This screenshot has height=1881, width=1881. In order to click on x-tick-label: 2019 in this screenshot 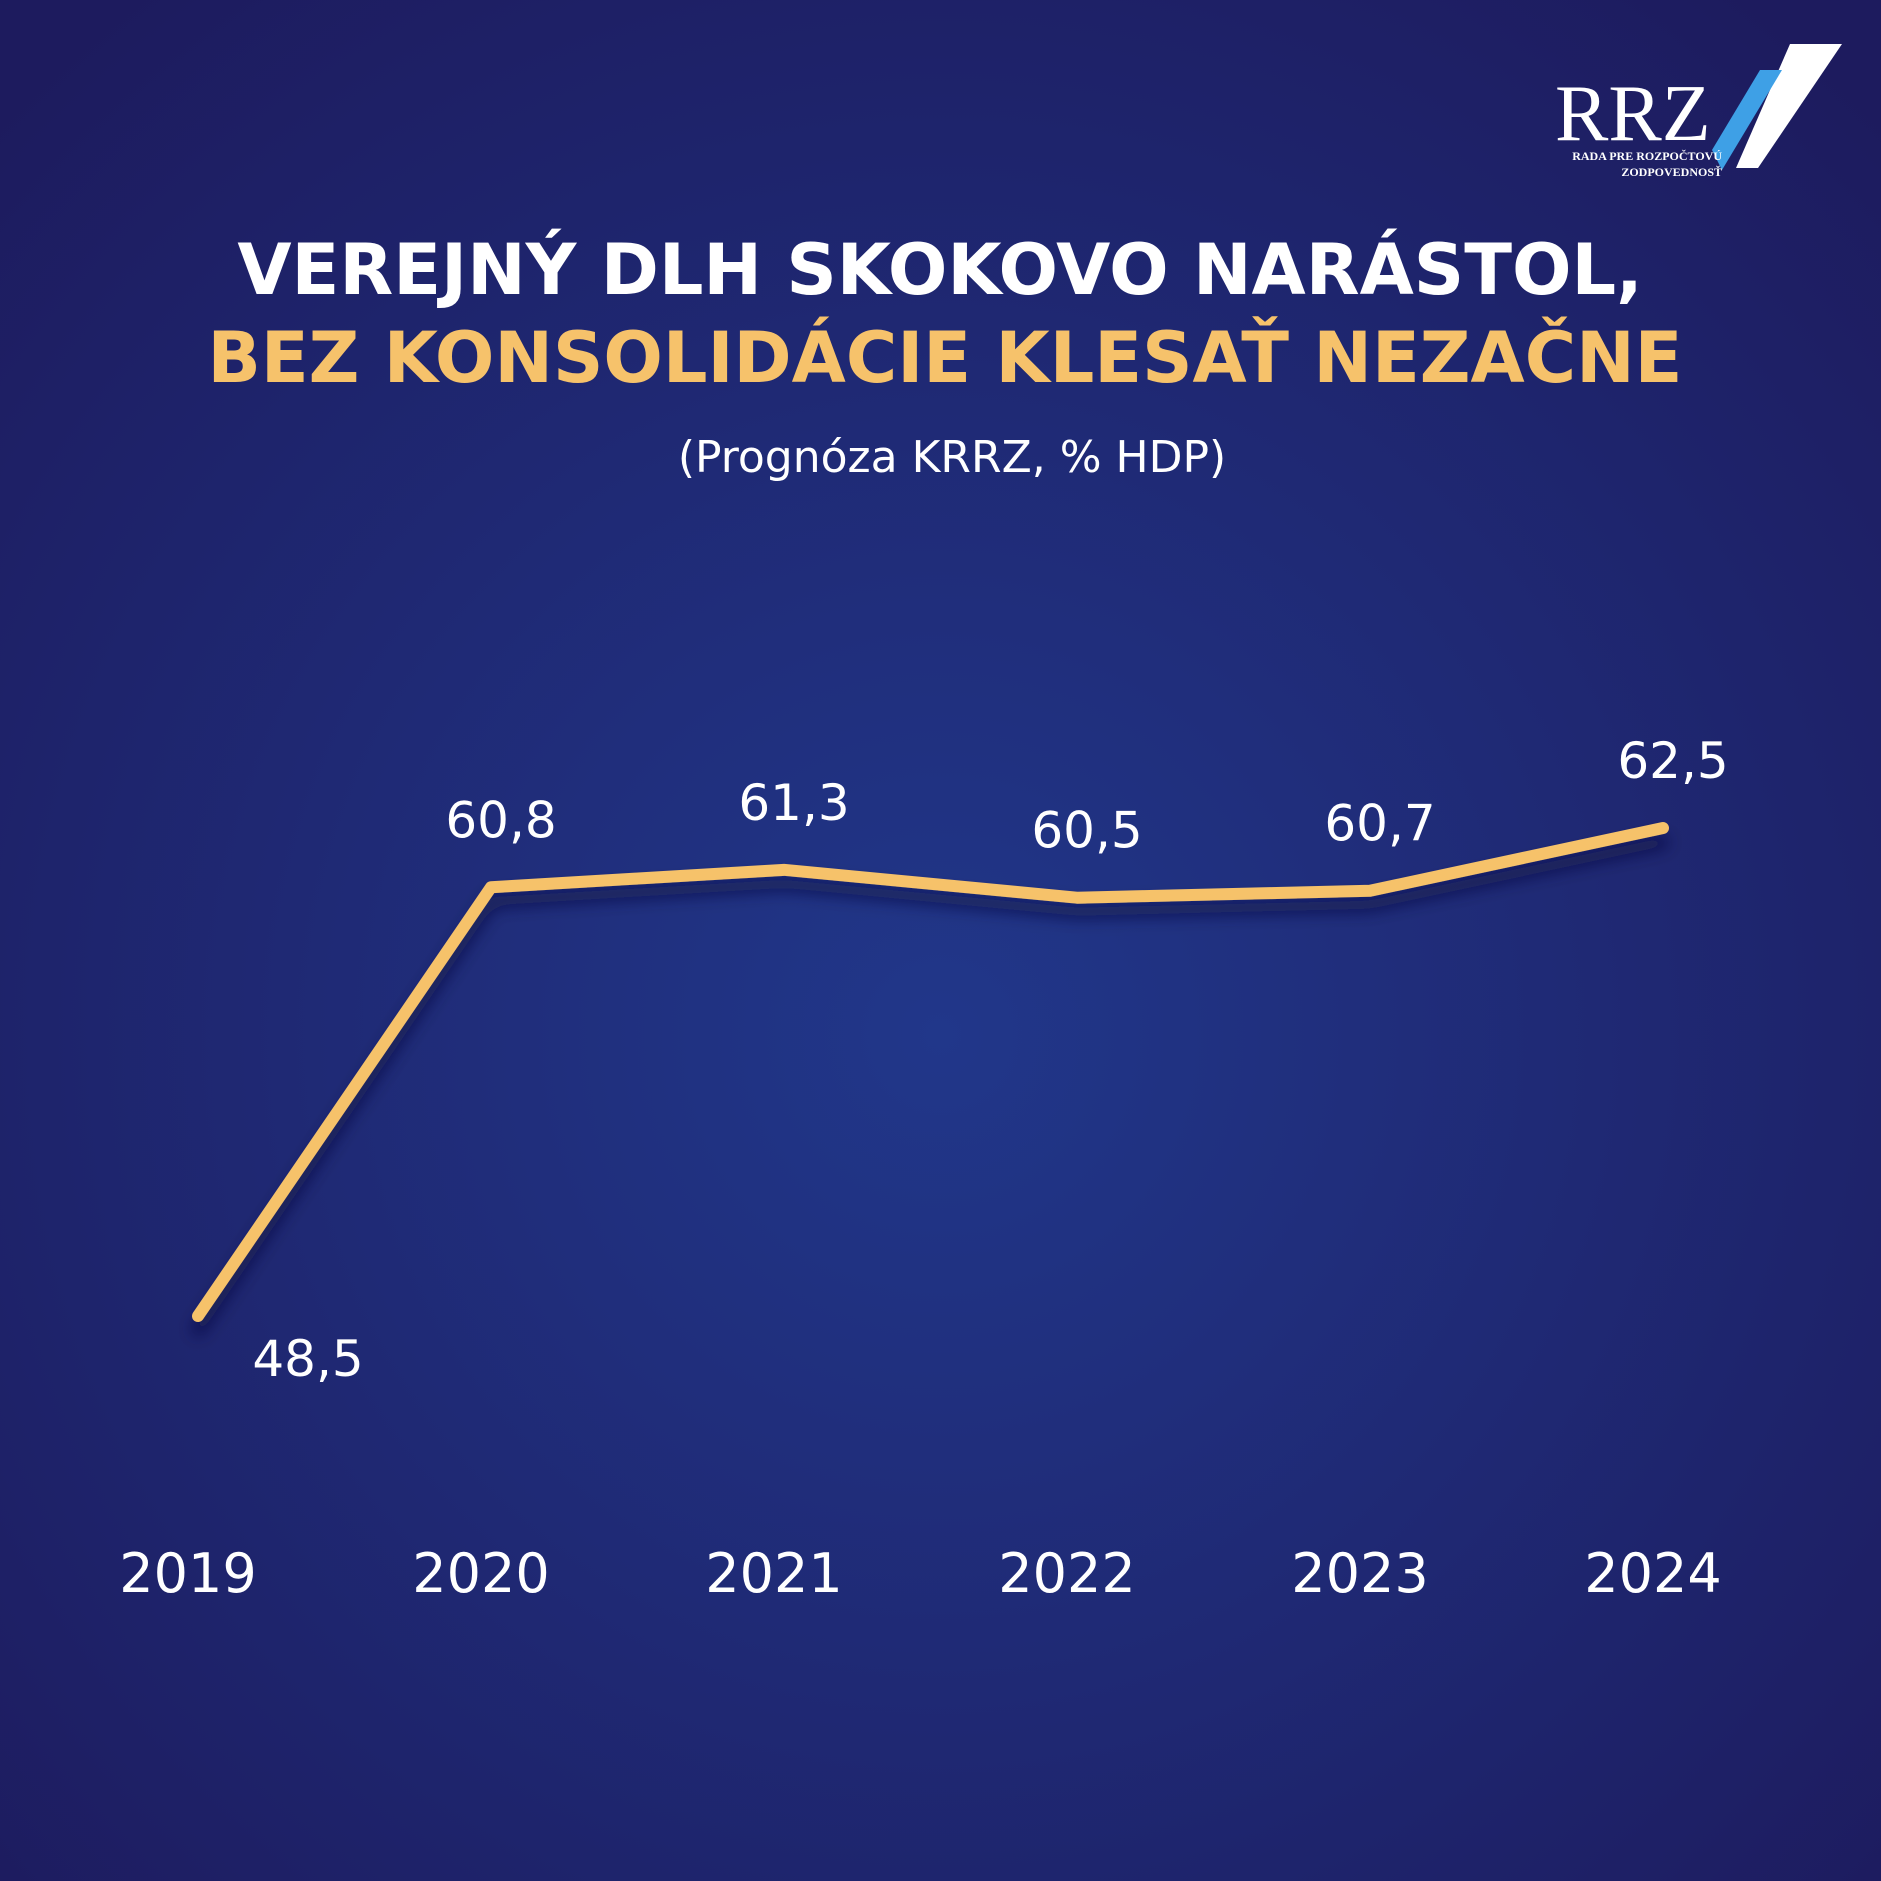, I will do `click(187, 1573)`.